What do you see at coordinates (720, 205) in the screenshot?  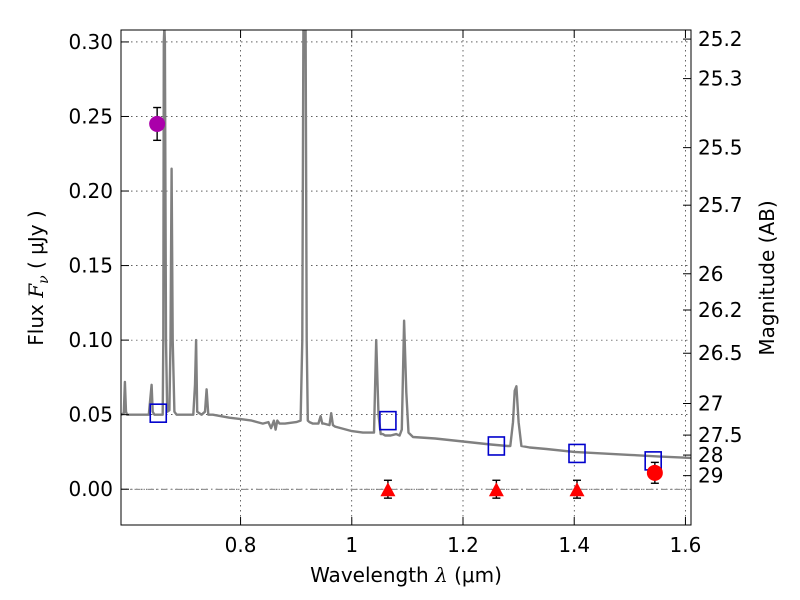 I see `magnitude-tick-label: 25.7` at bounding box center [720, 205].